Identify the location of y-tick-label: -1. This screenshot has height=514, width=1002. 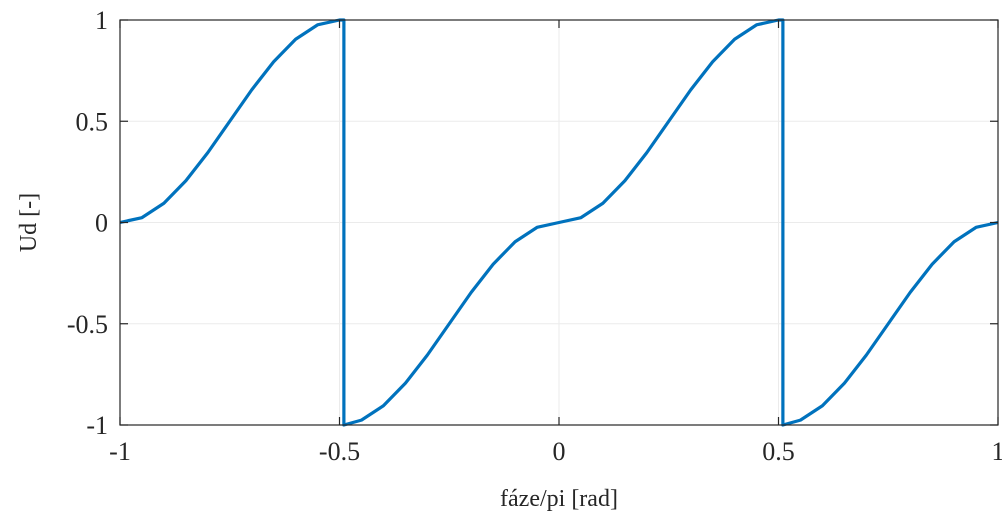
(97, 425).